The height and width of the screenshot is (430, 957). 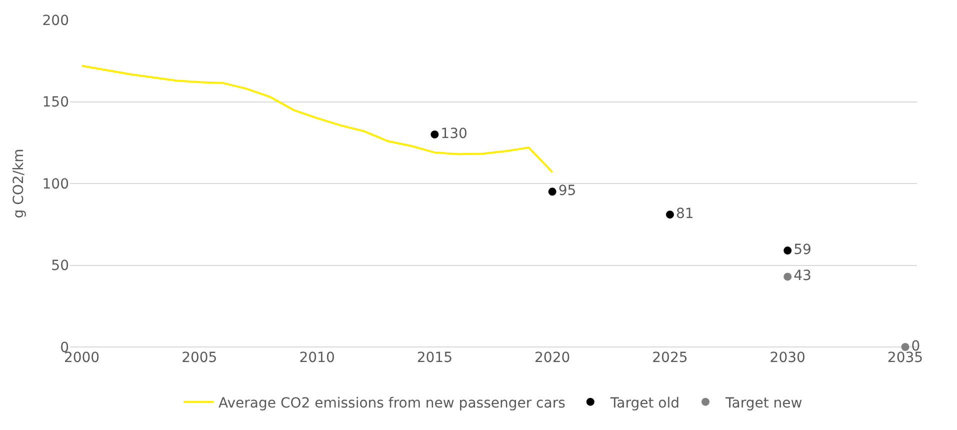 What do you see at coordinates (670, 358) in the screenshot?
I see `x-tick-label: 2025` at bounding box center [670, 358].